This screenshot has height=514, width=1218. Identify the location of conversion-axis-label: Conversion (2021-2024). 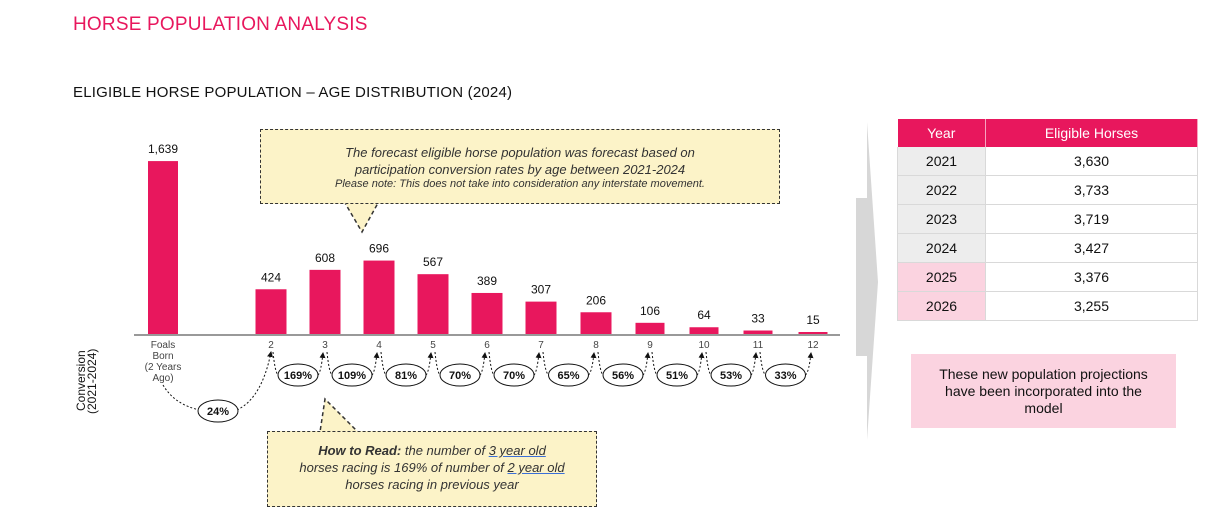
(86, 381).